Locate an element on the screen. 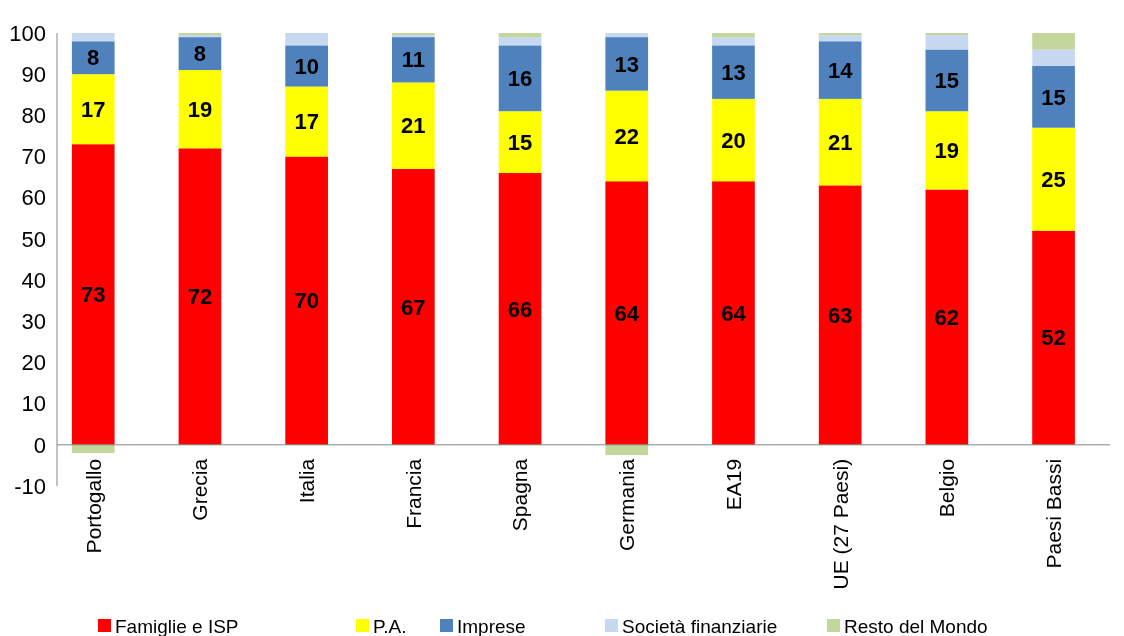 The height and width of the screenshot is (636, 1124). legend-label: Società finanziarie is located at coordinates (700, 625).